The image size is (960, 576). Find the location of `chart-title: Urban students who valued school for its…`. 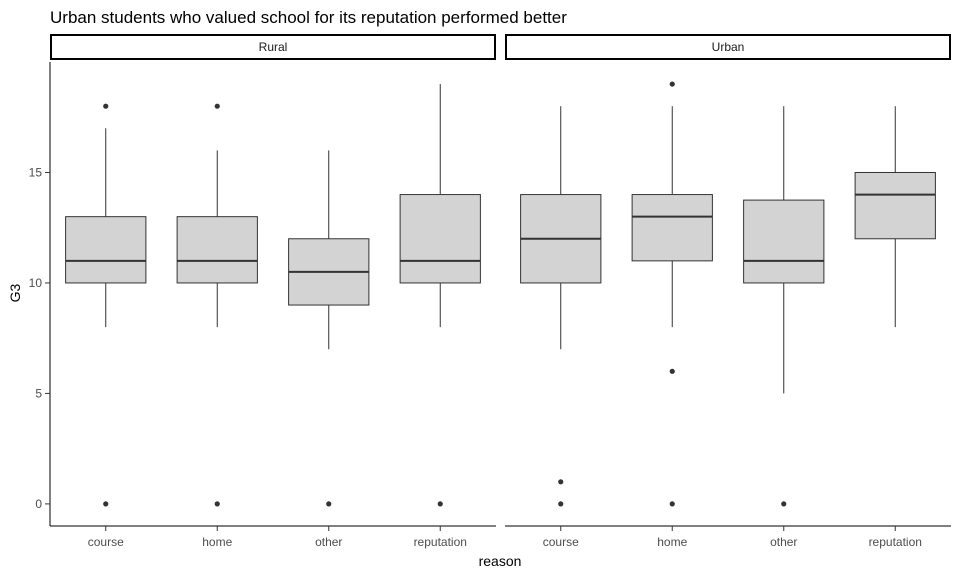

chart-title: Urban students who valued school for its… is located at coordinates (308, 17).